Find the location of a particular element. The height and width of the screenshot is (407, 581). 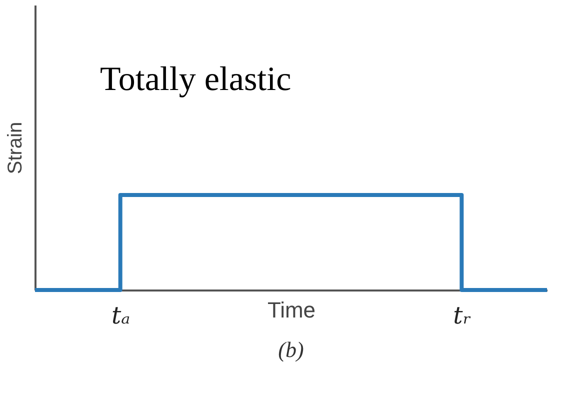

text: Totally elastic is located at coordinates (196, 79).